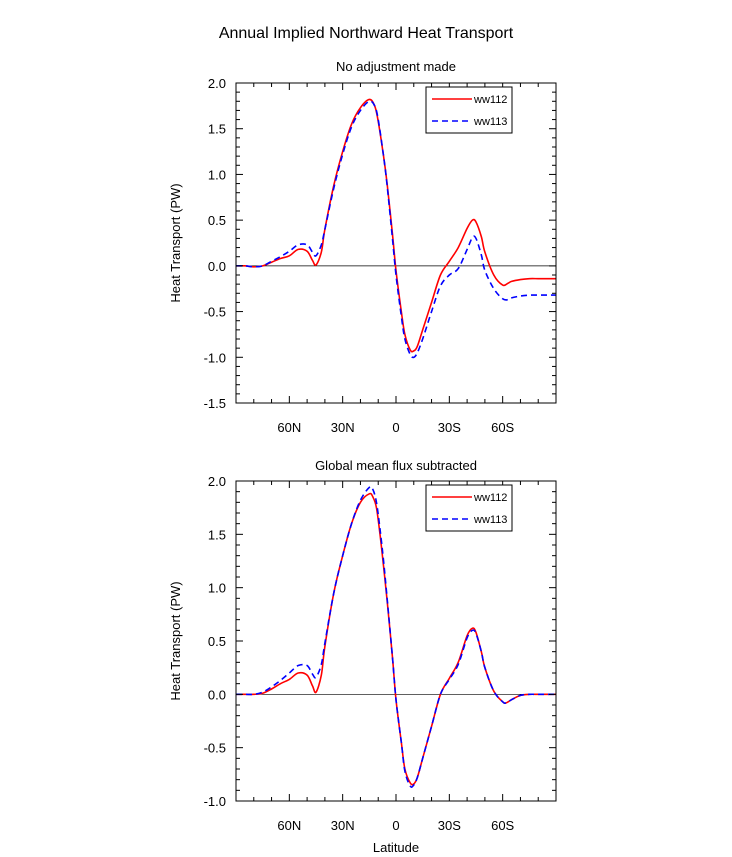 Image resolution: width=732 pixels, height=857 pixels. Describe the element at coordinates (396, 847) in the screenshot. I see `x-axis-label: Latitude` at that location.